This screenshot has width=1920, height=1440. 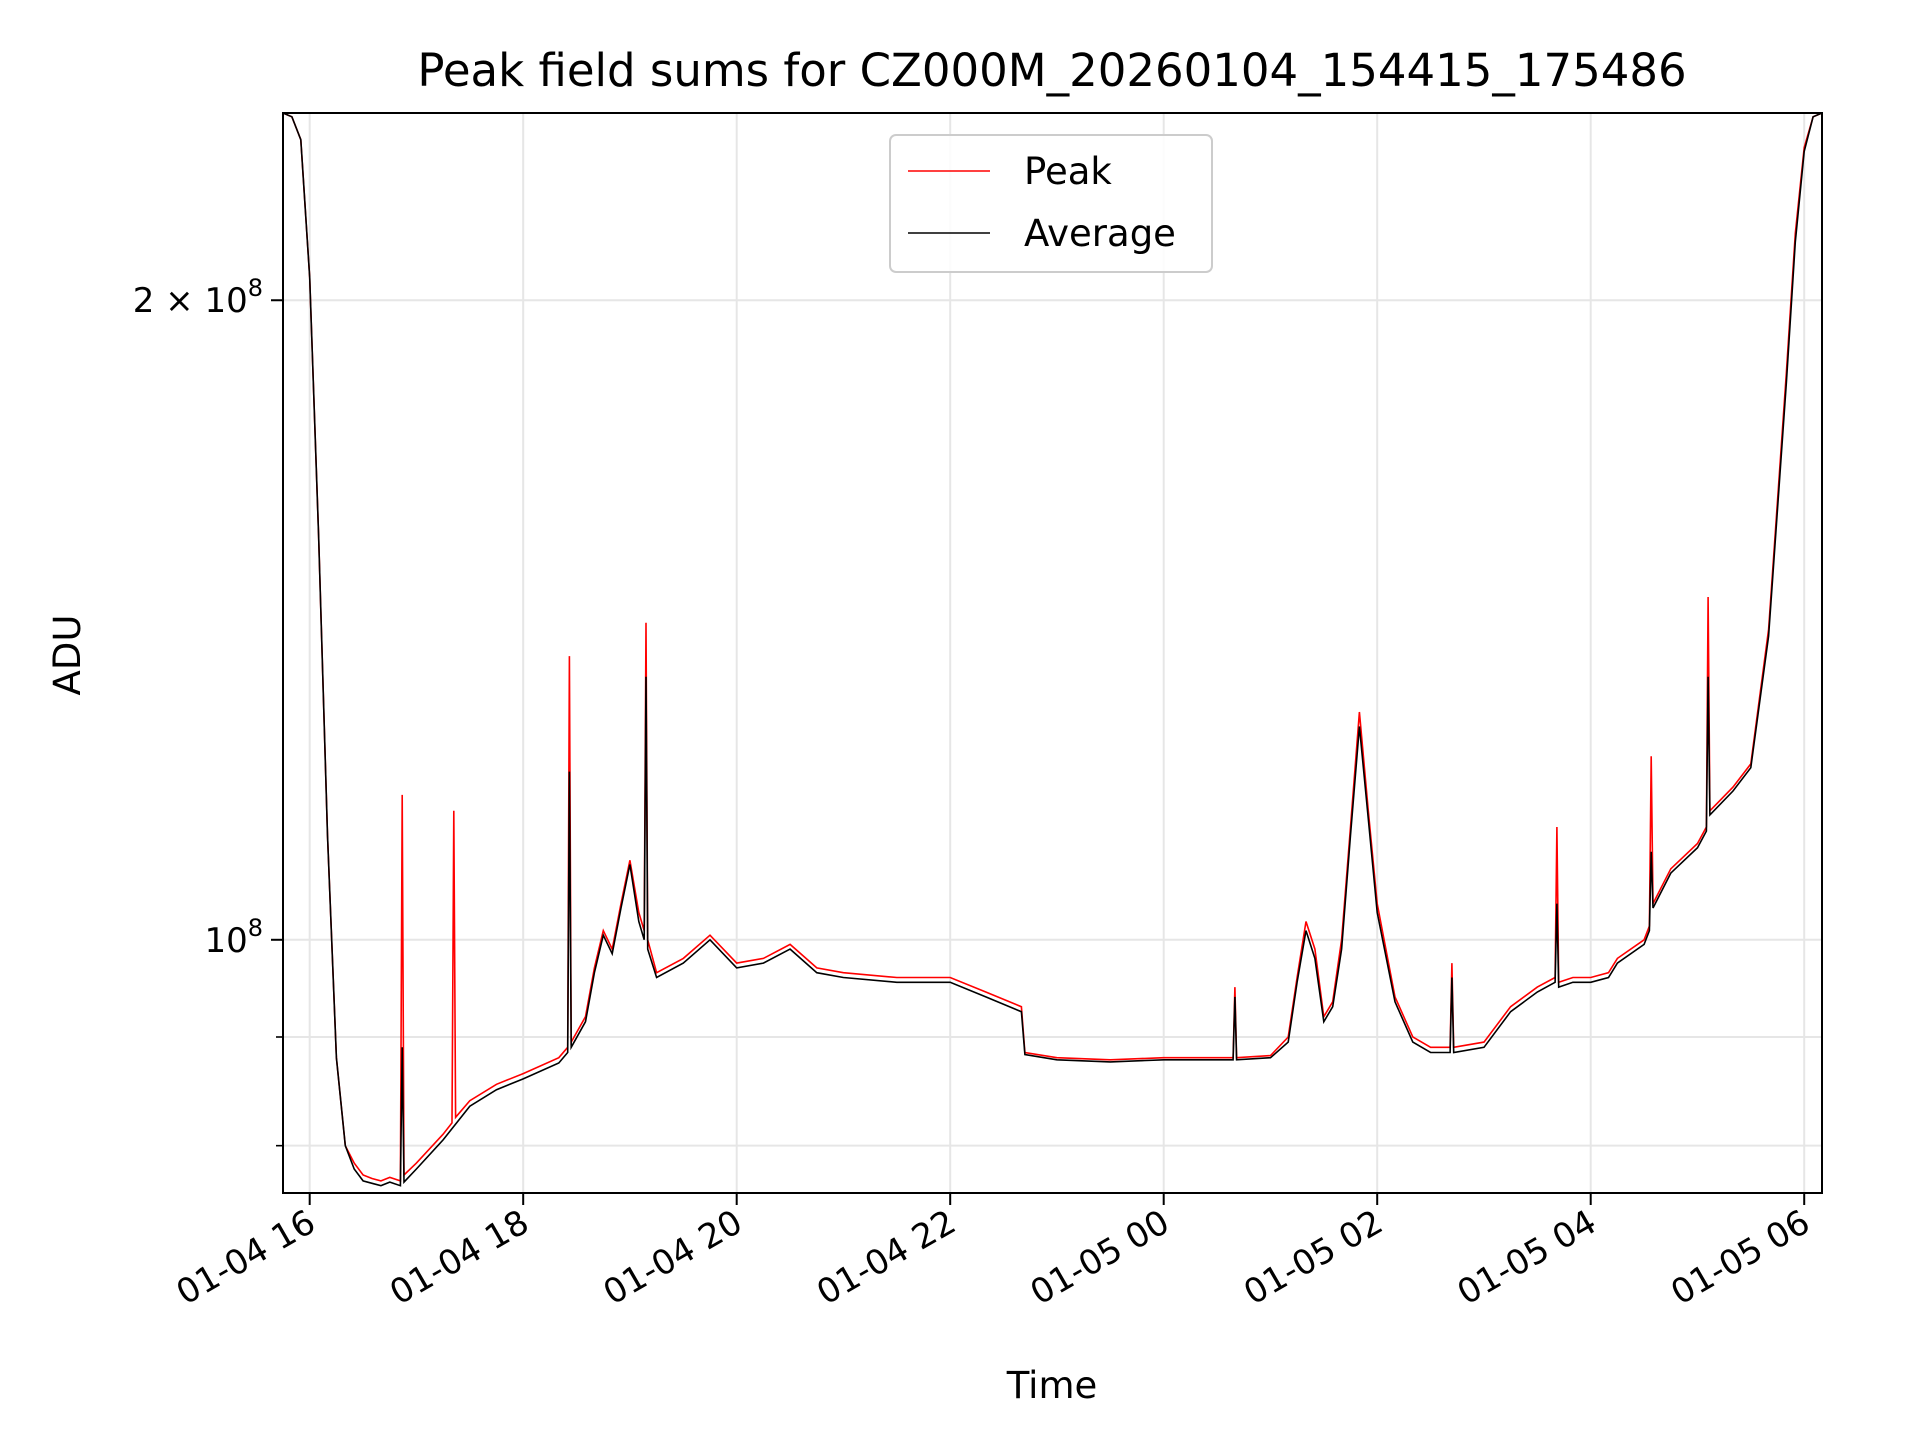 What do you see at coordinates (1100, 1257) in the screenshot?
I see `x-tick-label: 01-05 00` at bounding box center [1100, 1257].